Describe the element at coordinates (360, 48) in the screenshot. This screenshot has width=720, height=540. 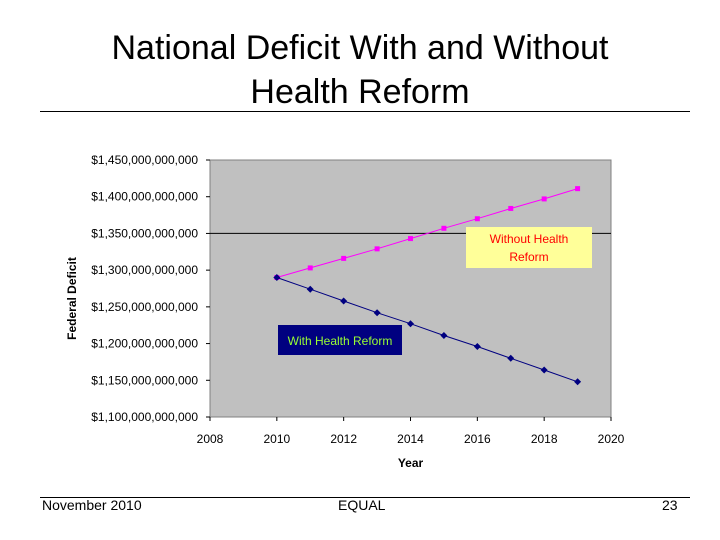
I see `slide-title-line-1: National Deficit With and Without` at that location.